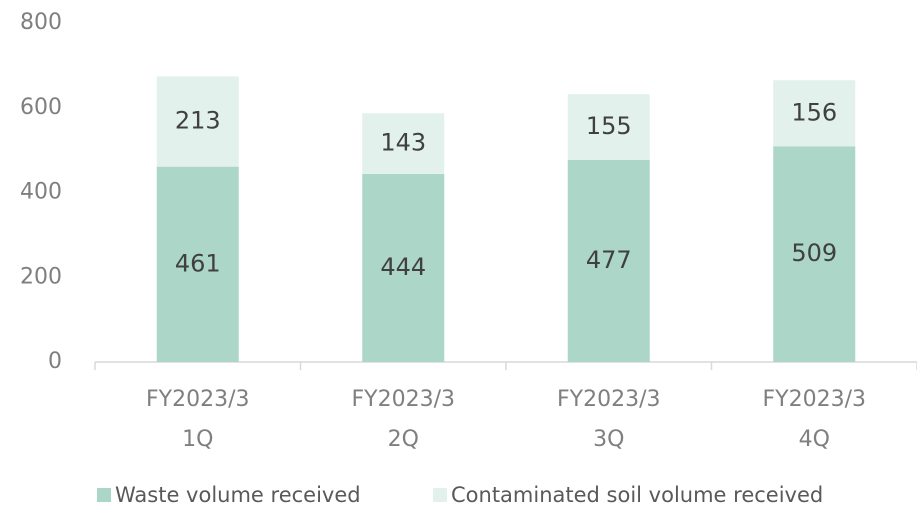 This screenshot has width=917, height=506. What do you see at coordinates (403, 439) in the screenshot?
I see `x-tick-label: 2Q` at bounding box center [403, 439].